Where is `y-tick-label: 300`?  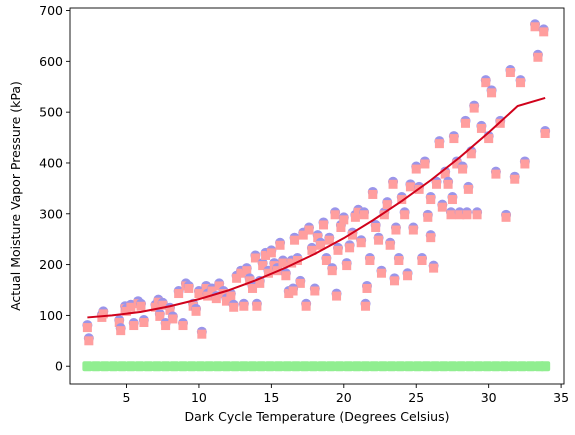
y-tick-label: 300 is located at coordinates (51, 213).